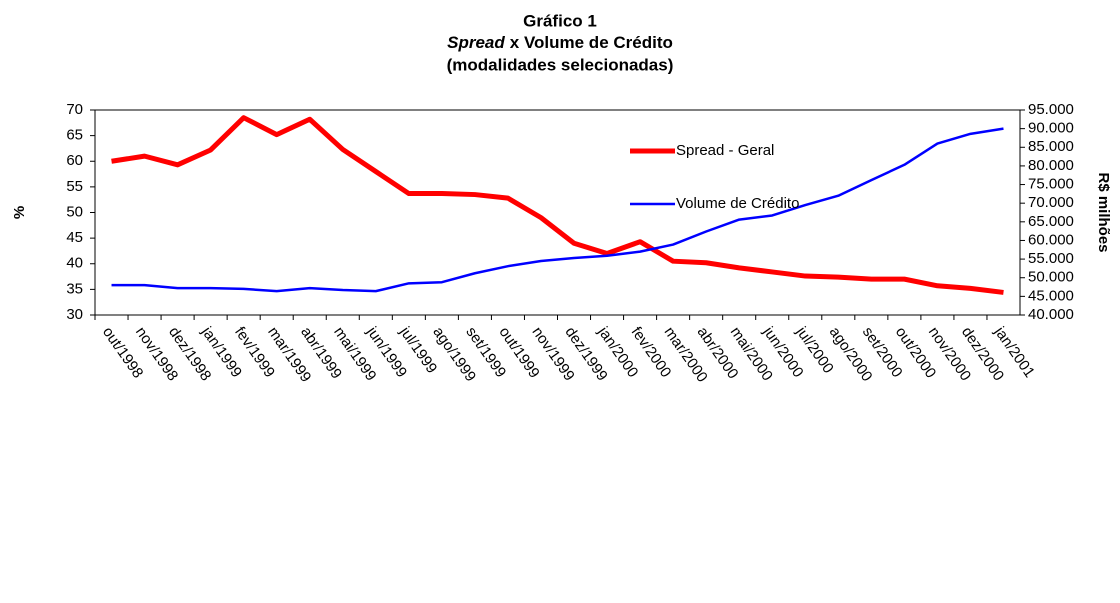  I want to click on y-tick-label: 55, so click(74, 186).